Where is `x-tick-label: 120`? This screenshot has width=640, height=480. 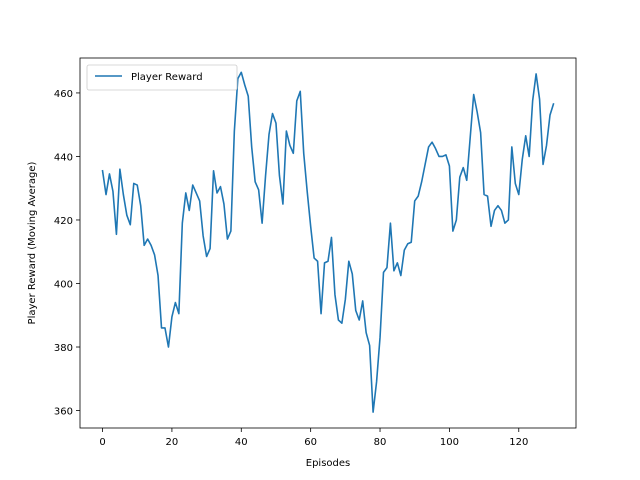
x-tick-label: 120 is located at coordinates (518, 442).